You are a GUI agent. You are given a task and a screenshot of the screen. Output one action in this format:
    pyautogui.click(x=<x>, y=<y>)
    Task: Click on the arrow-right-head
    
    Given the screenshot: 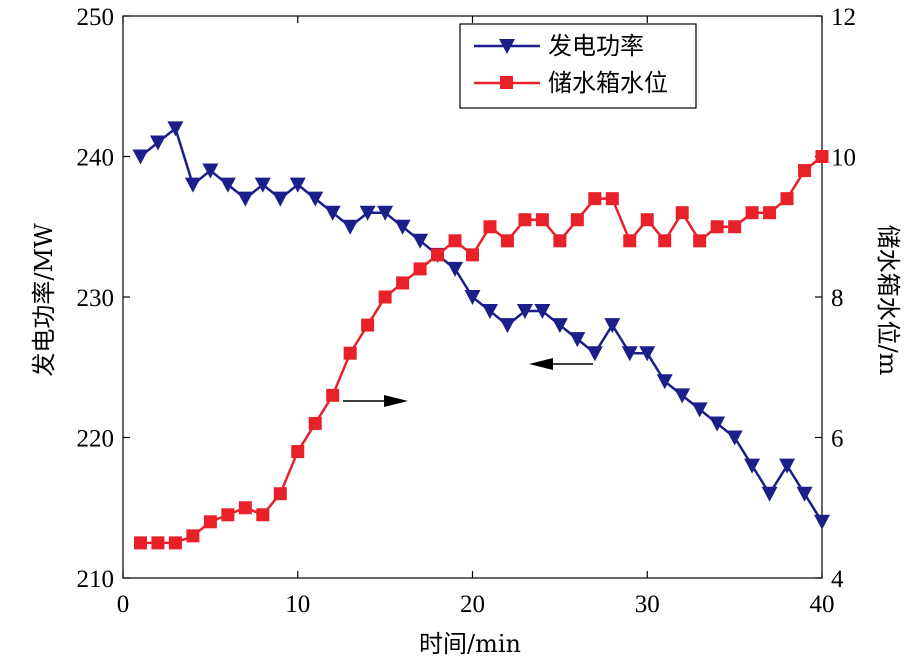 What is the action you would take?
    pyautogui.click(x=396, y=401)
    